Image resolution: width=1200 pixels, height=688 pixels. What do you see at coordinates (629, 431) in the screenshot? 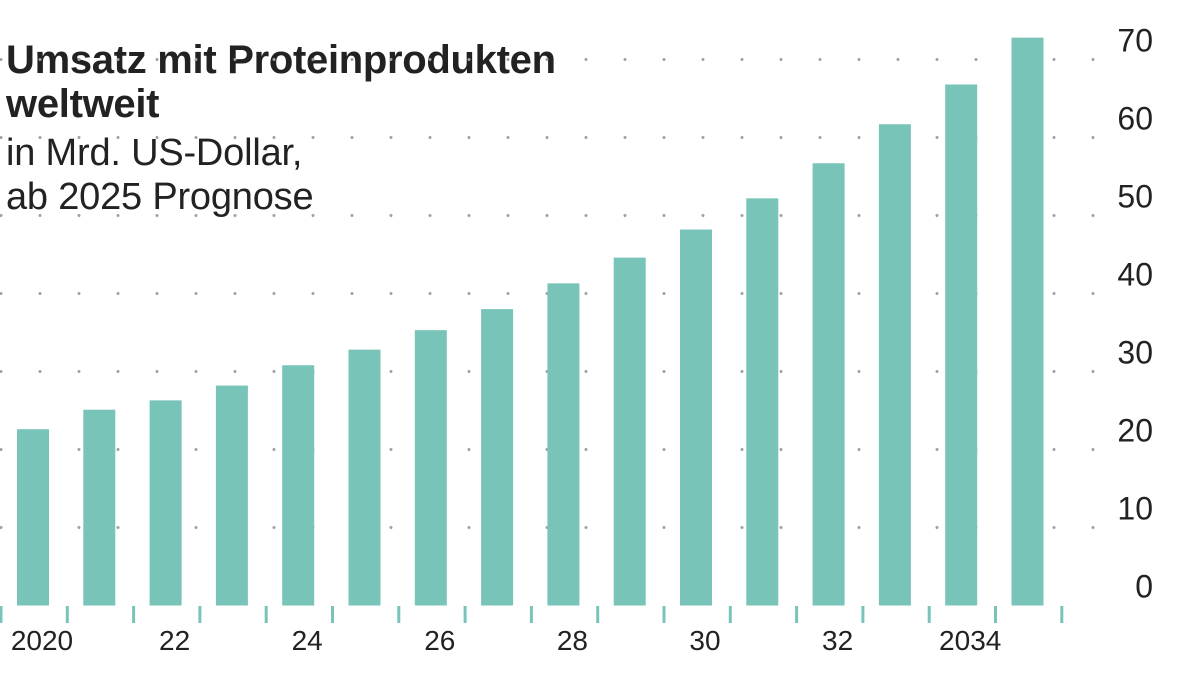
I see `bar-2029` at bounding box center [629, 431].